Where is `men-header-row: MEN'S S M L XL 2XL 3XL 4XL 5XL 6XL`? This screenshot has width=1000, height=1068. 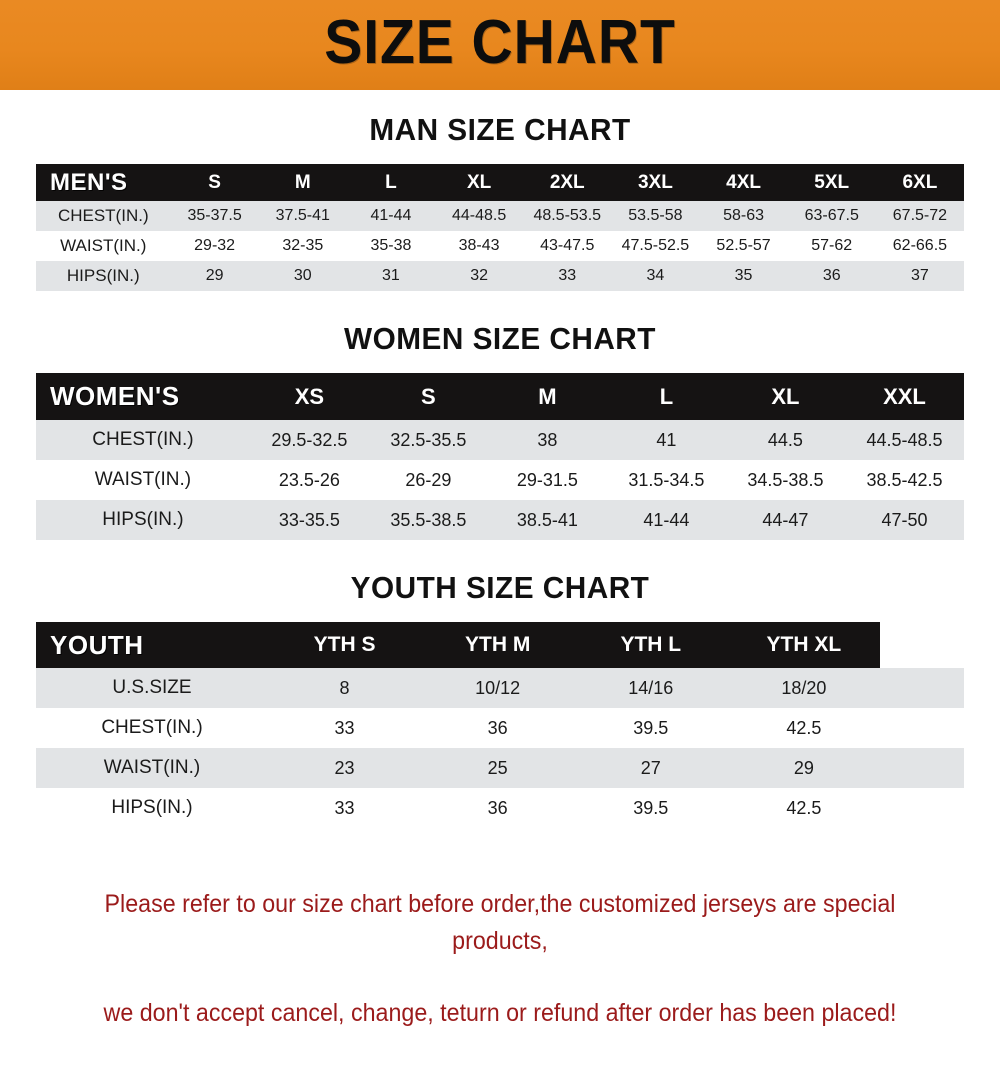 men-header-row: MEN'S S M L XL 2XL 3XL 4XL 5XL 6XL is located at coordinates (500, 182).